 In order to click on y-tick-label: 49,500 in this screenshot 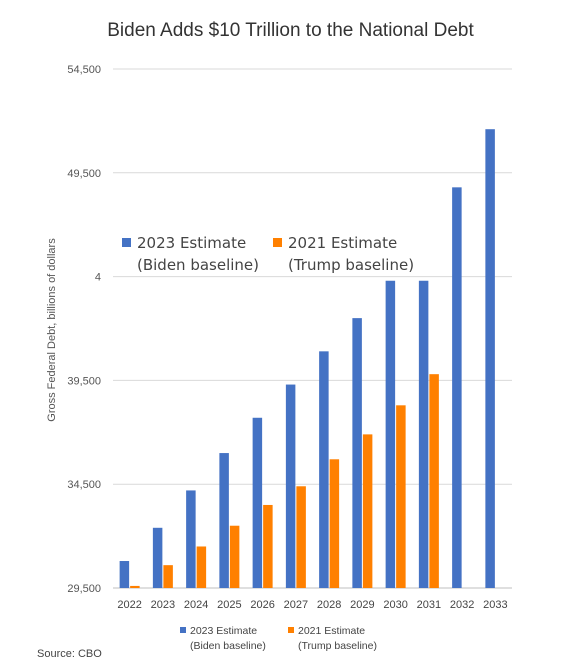, I will do `click(84, 174)`.